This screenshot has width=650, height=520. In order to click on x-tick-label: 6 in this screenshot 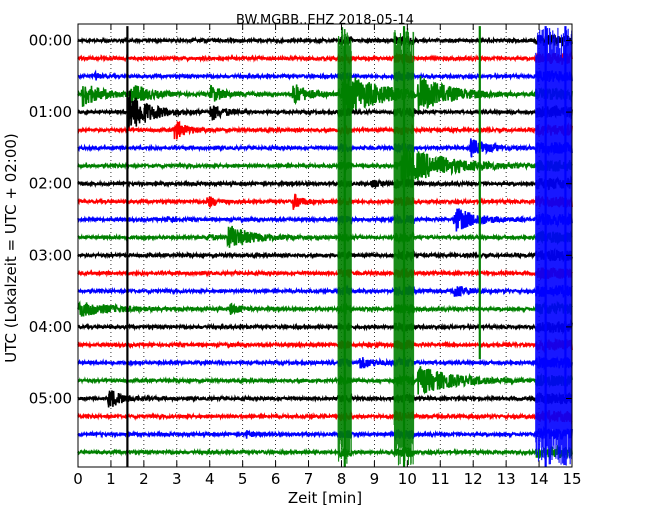, I will do `click(276, 479)`.